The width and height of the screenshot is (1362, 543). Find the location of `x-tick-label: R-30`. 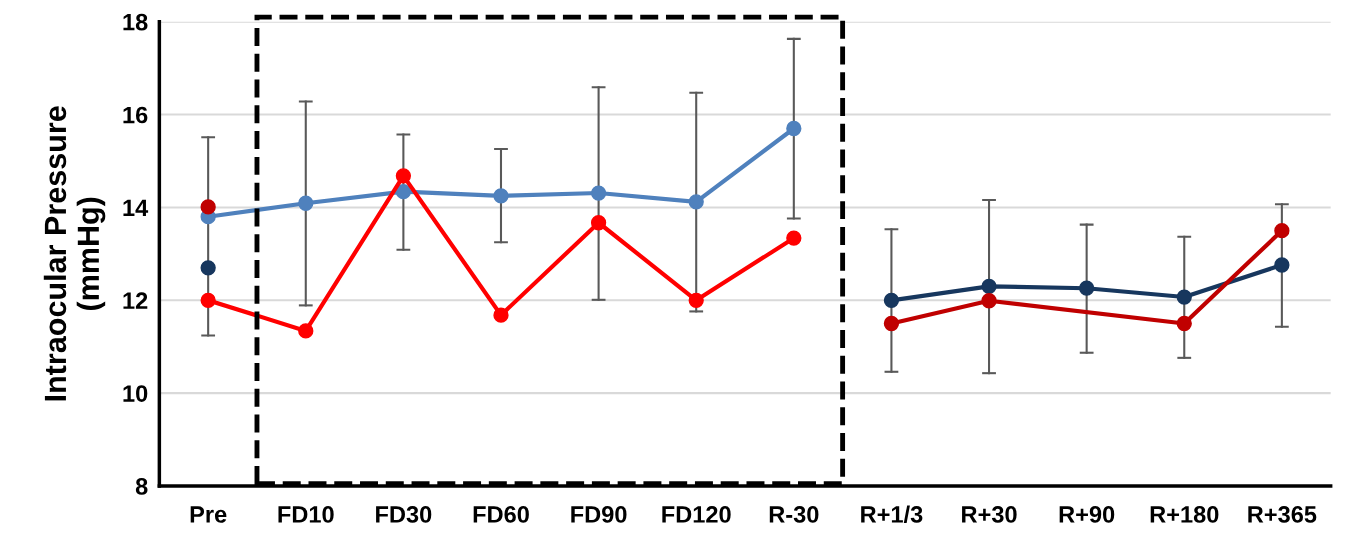

x-tick-label: R-30 is located at coordinates (794, 514).